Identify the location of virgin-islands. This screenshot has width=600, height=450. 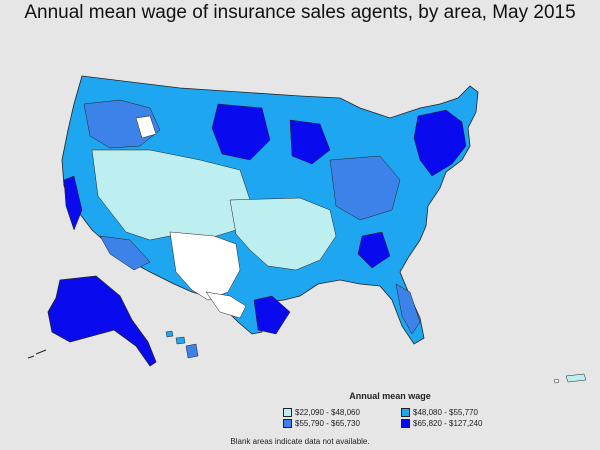
(556, 381).